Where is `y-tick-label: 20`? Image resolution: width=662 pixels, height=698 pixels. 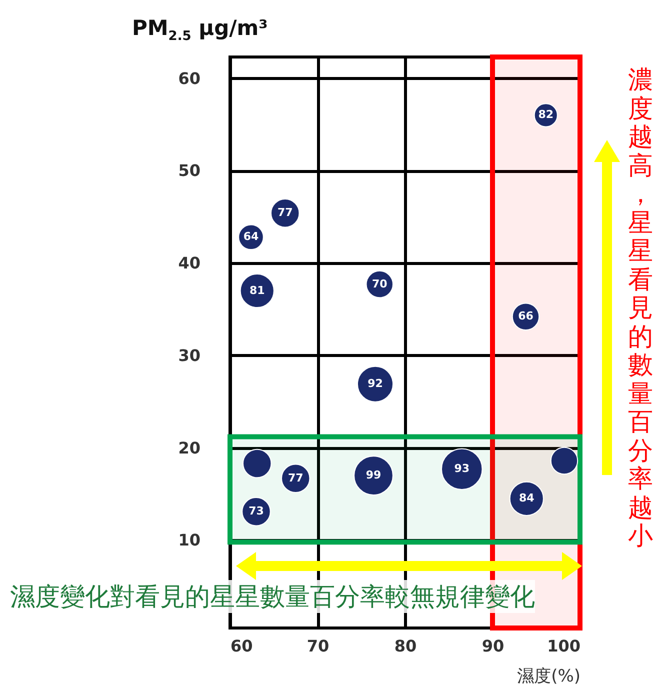 y-tick-label: 20 is located at coordinates (189, 448).